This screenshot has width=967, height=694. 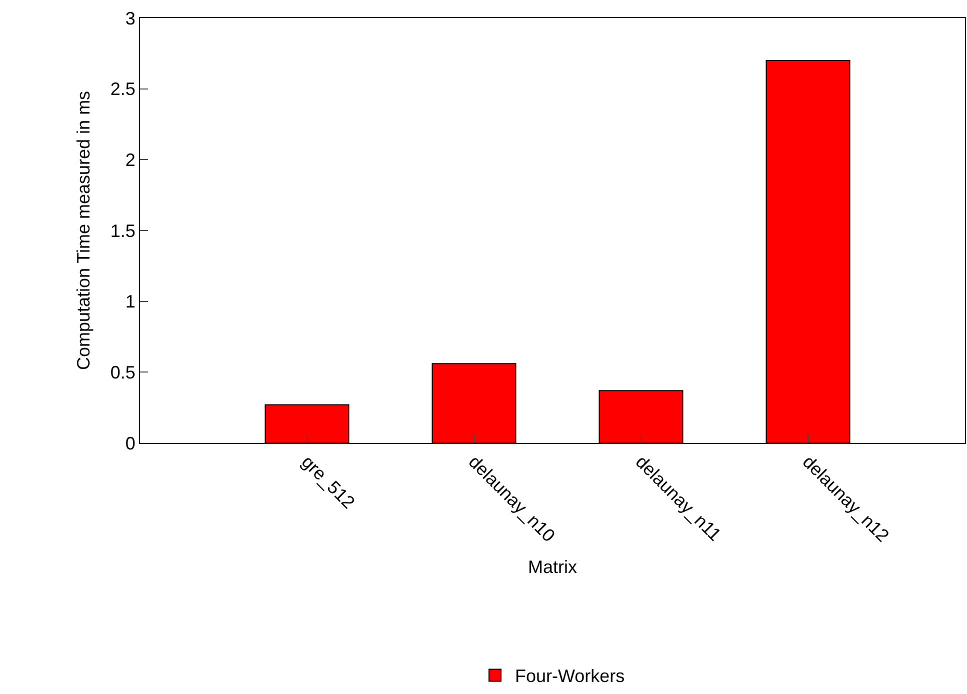 What do you see at coordinates (123, 89) in the screenshot?
I see `y-tick-label: 2.5` at bounding box center [123, 89].